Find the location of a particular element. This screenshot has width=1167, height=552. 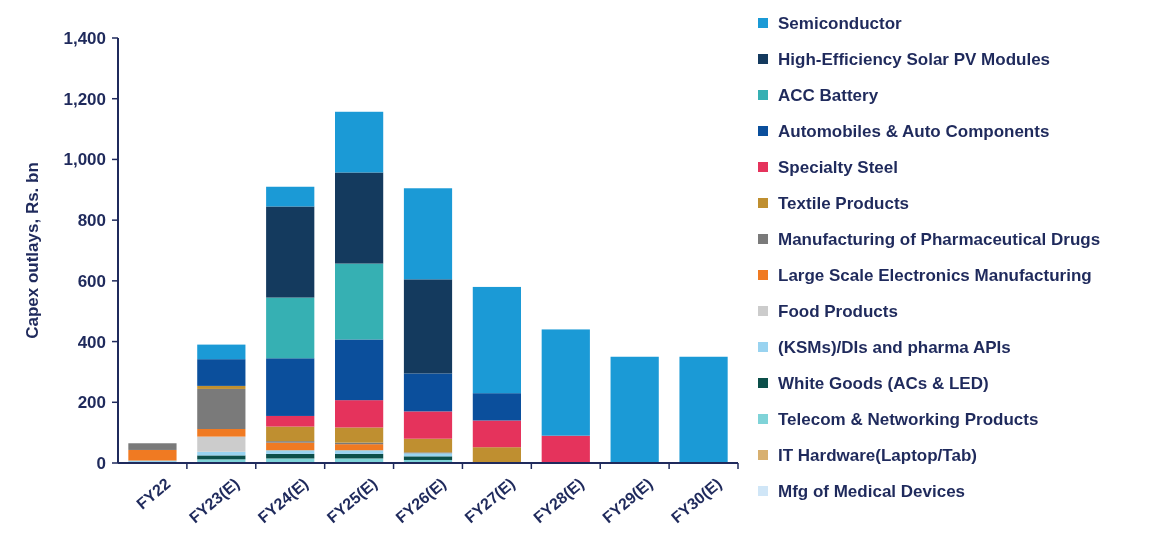

y-tick-label: 0 is located at coordinates (101, 463).